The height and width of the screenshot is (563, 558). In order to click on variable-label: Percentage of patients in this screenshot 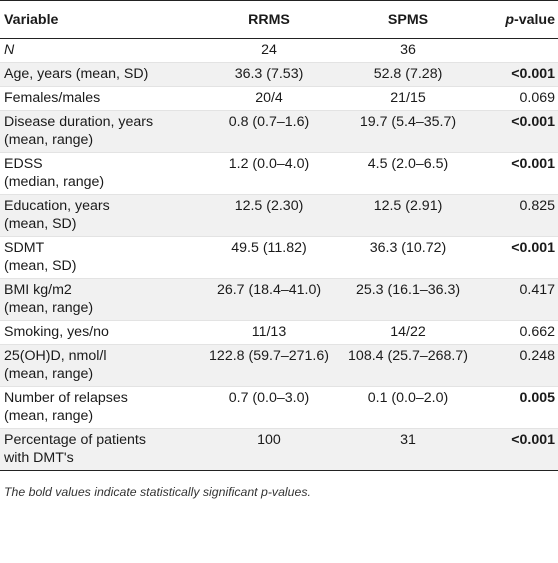, I will do `click(75, 440)`.